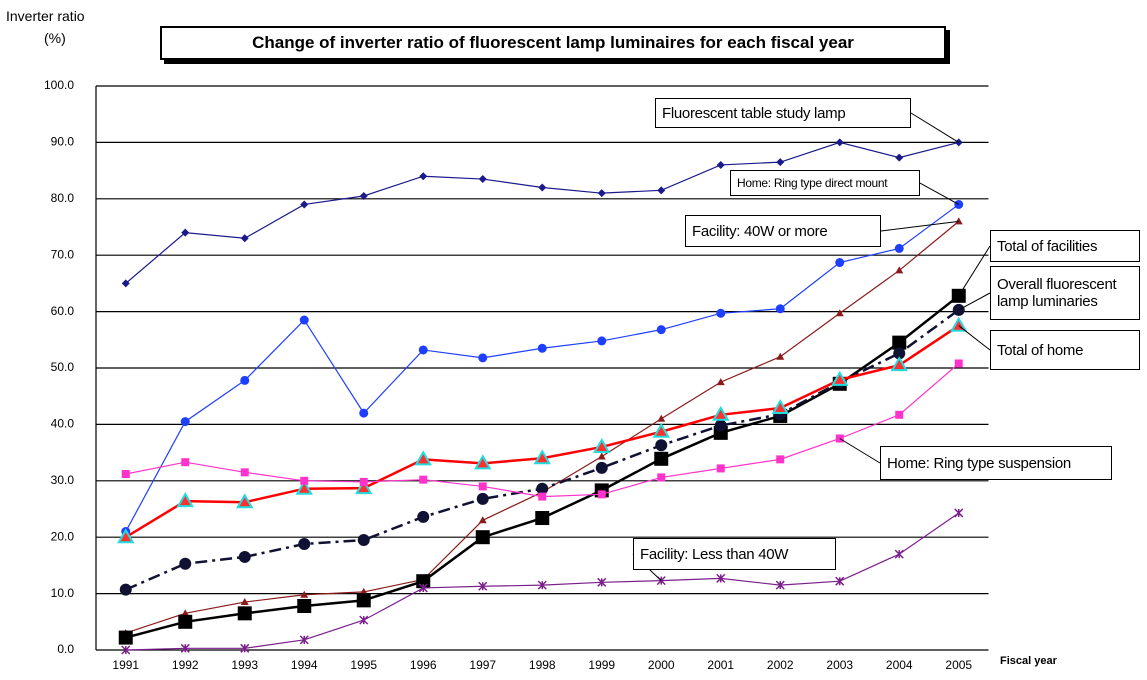 Image resolution: width=1147 pixels, height=680 pixels. I want to click on y-tick-label: 10.0, so click(63, 593).